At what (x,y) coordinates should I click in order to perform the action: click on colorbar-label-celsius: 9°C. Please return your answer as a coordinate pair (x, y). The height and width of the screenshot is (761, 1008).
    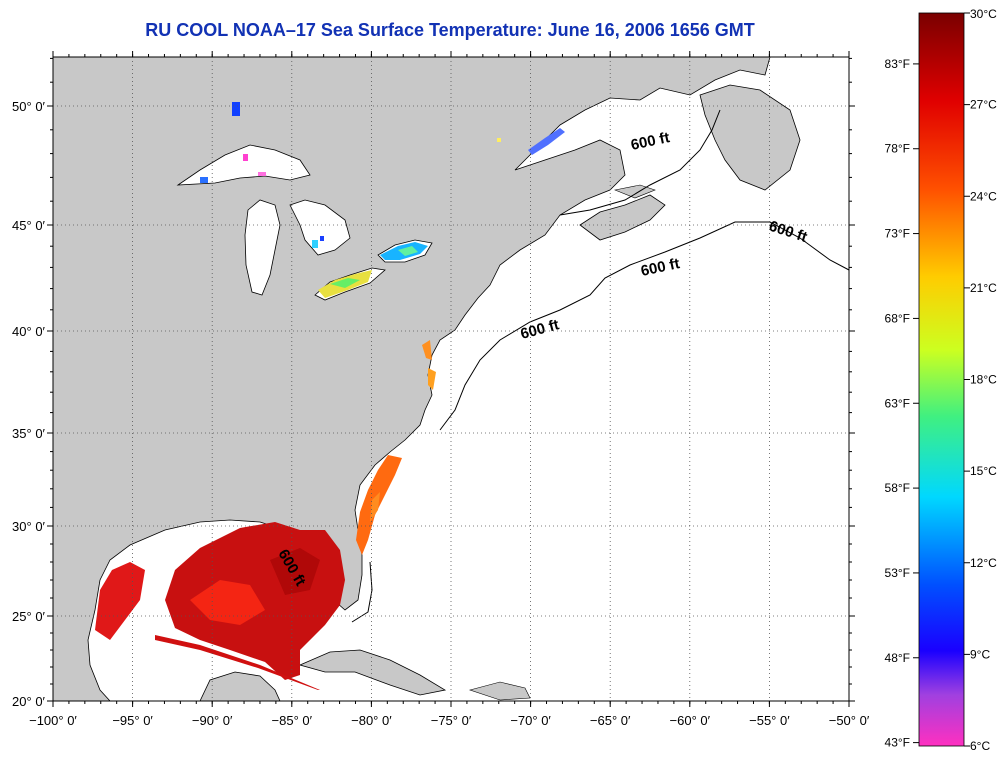
    Looking at the image, I should click on (980, 654).